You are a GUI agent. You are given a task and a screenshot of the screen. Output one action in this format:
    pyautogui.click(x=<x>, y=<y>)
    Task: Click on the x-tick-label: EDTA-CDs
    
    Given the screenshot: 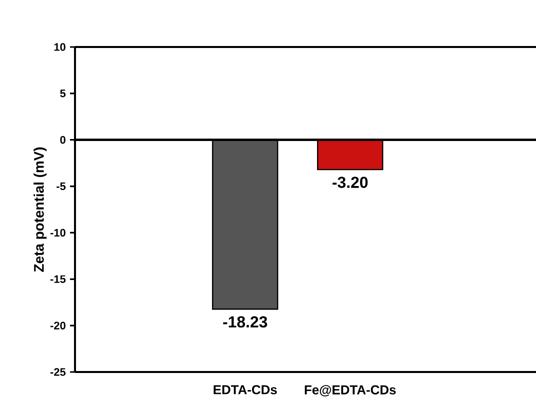 What is the action you would take?
    pyautogui.click(x=245, y=389)
    